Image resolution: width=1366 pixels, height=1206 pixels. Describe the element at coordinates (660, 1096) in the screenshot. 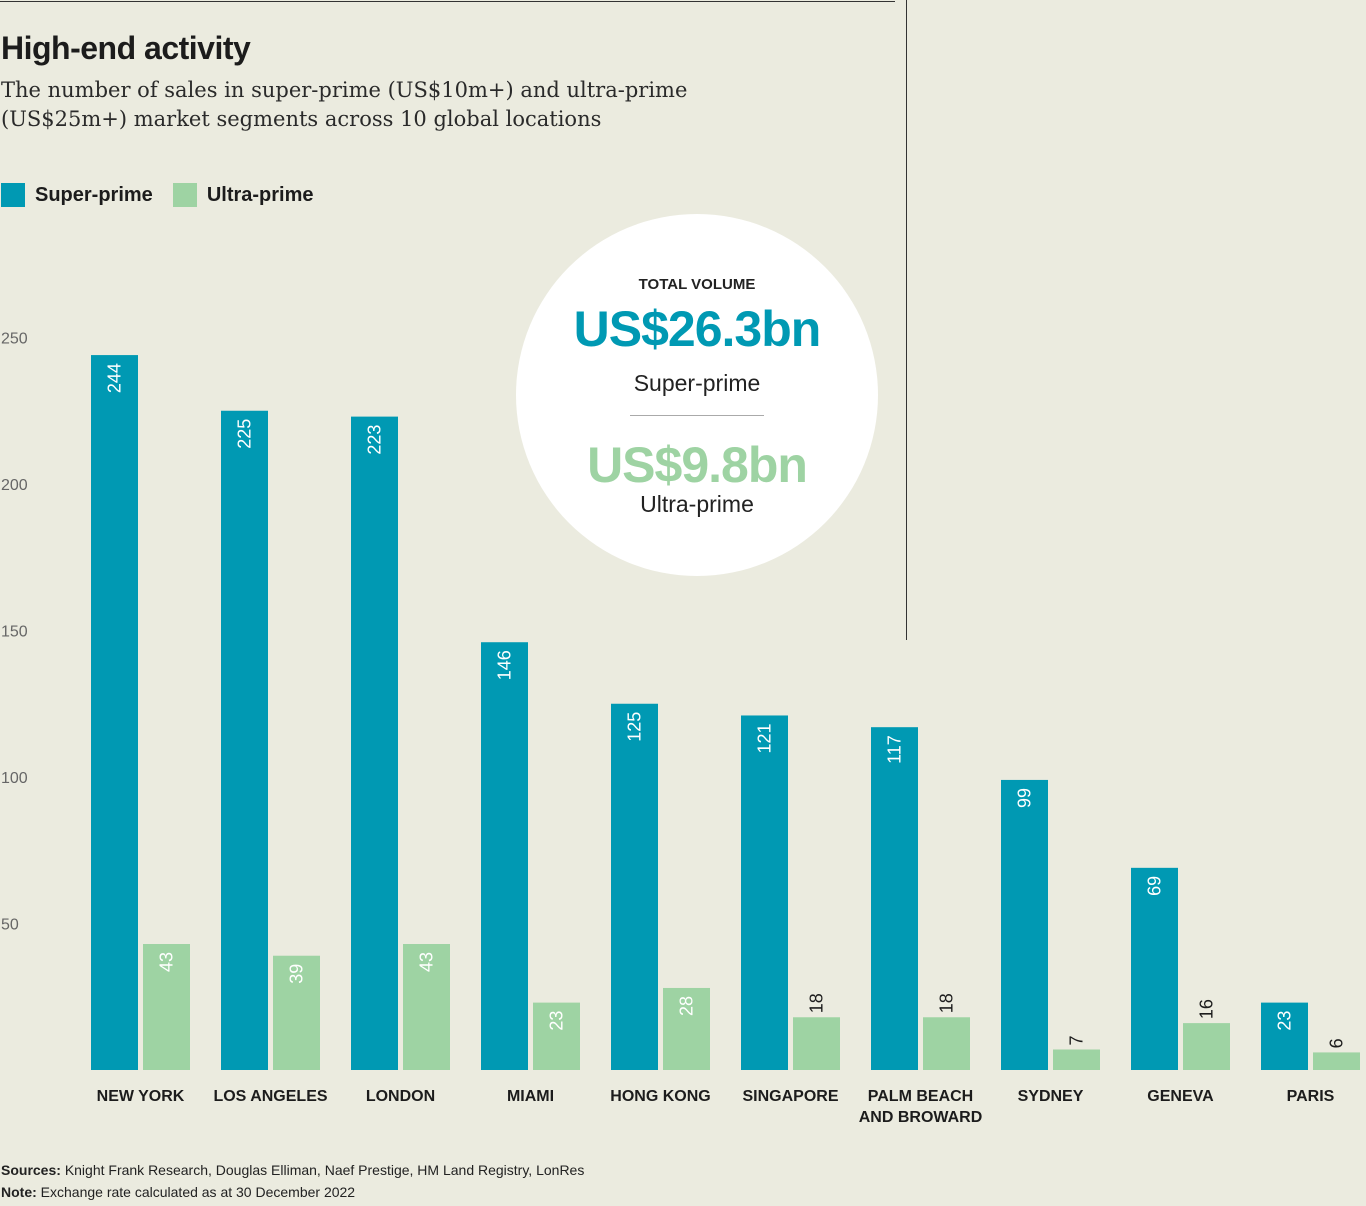

I see `category-label: HONG KONG` at that location.